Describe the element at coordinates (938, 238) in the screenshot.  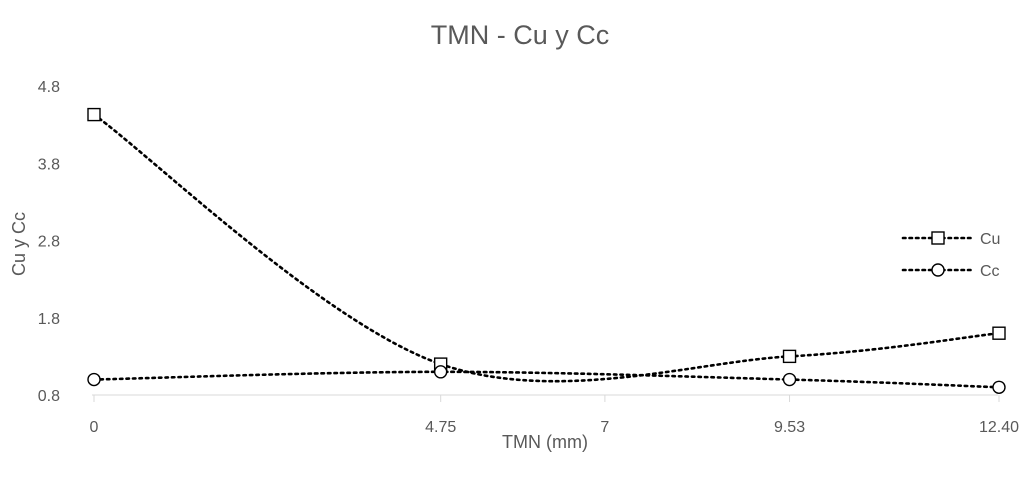
I see `legend-marker-cu` at that location.